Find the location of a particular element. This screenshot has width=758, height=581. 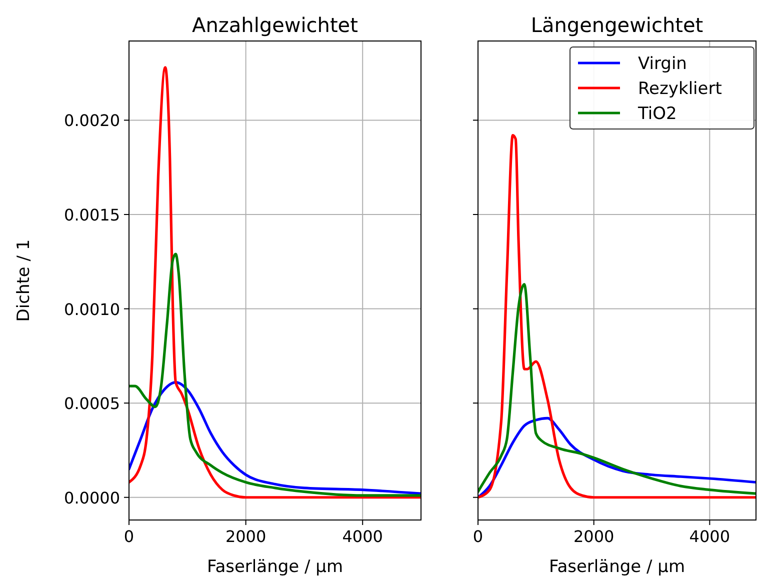

y-tick-label: 0.0000 is located at coordinates (92, 498).